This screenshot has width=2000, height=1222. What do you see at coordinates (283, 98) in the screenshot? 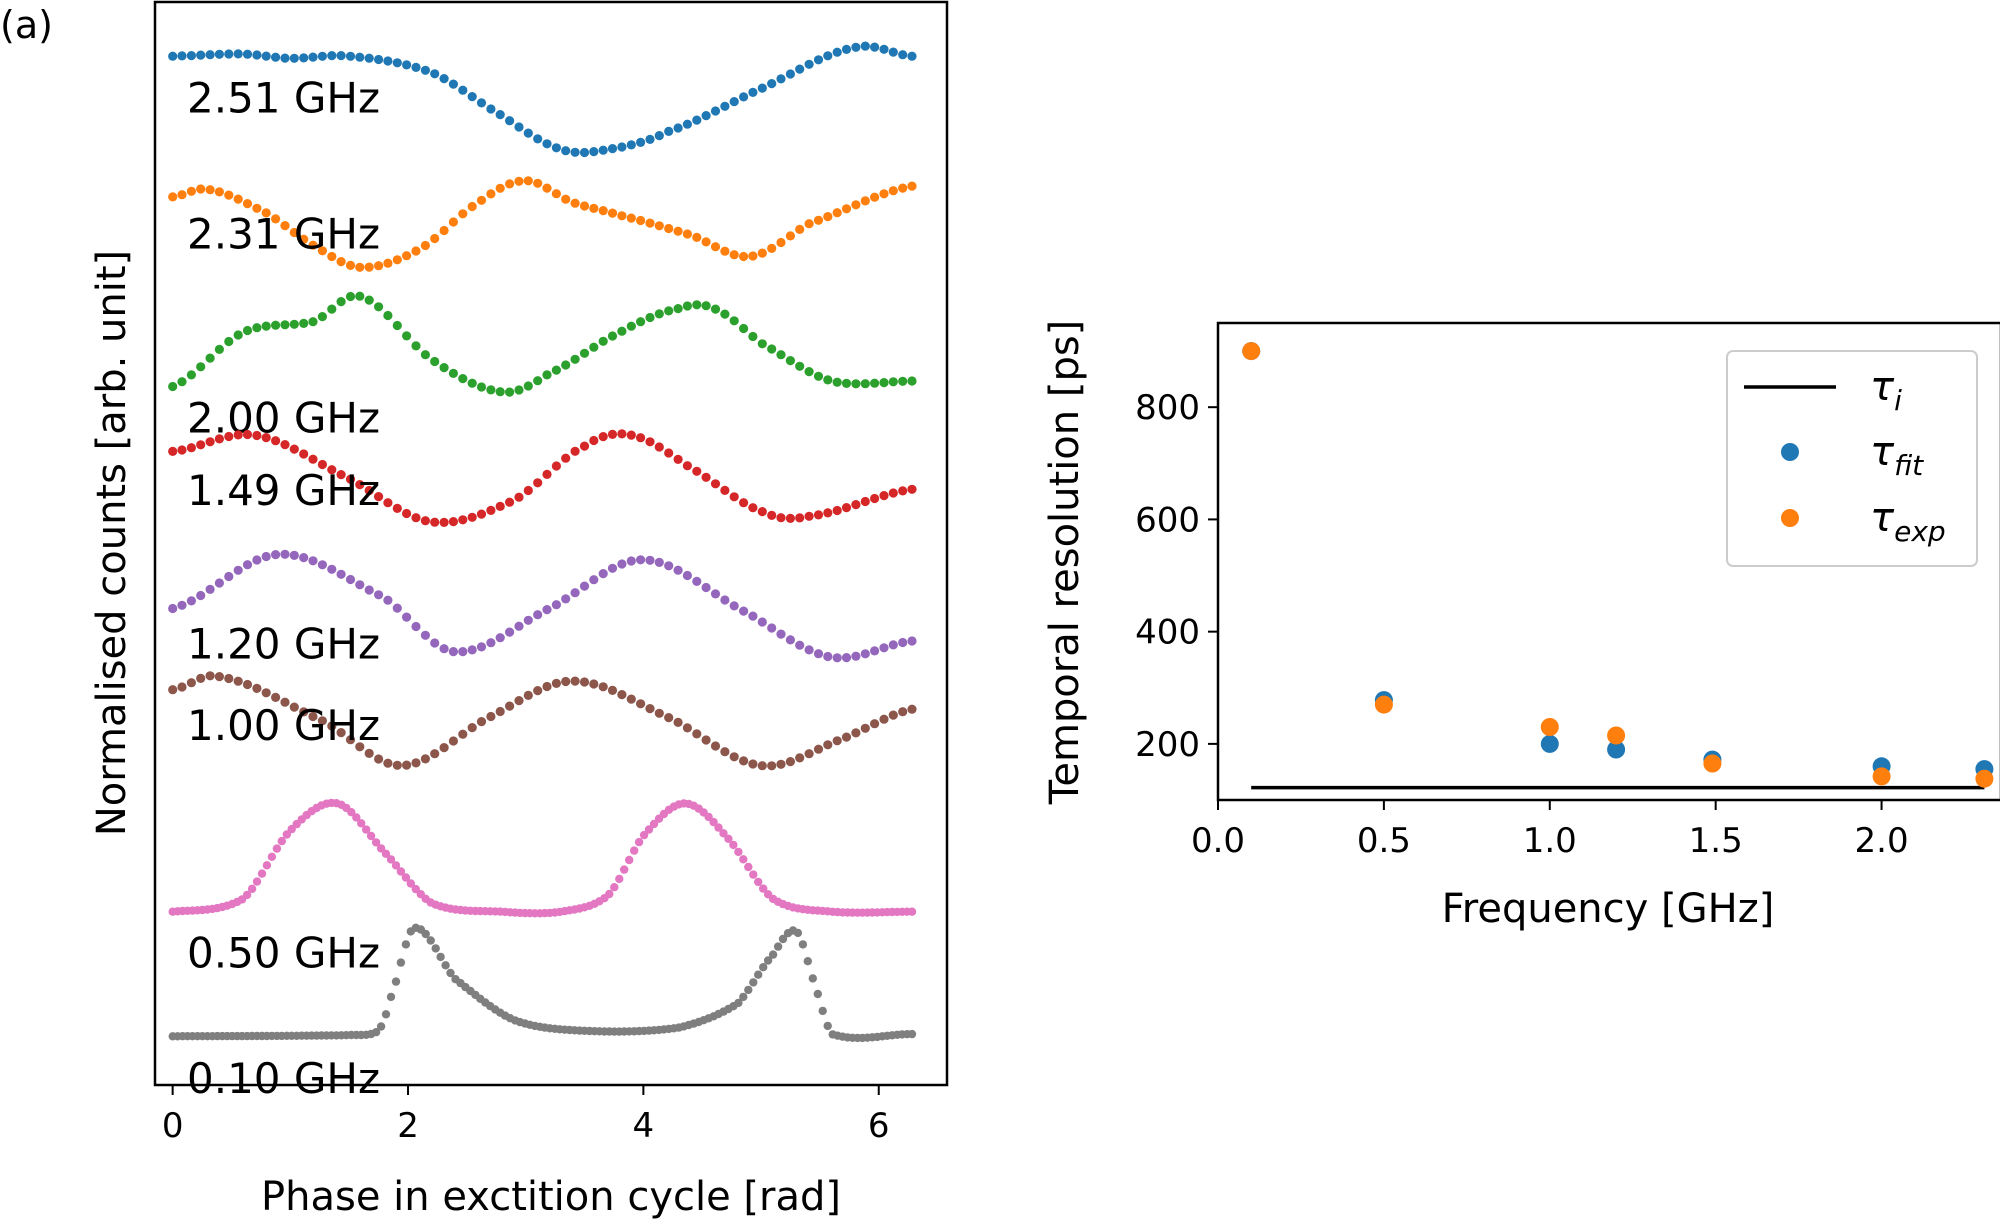
I see `curve-label: 2.51 GHz` at bounding box center [283, 98].